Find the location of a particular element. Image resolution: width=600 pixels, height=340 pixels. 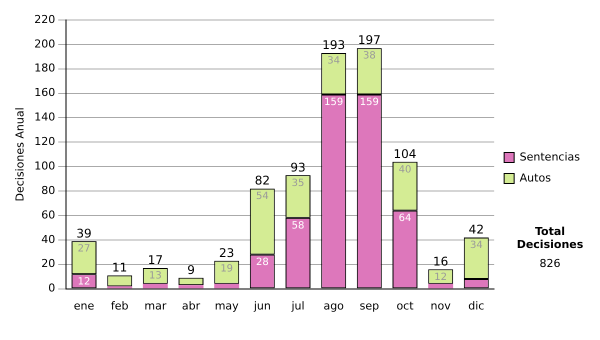

data-label: 19 is located at coordinates (227, 268).